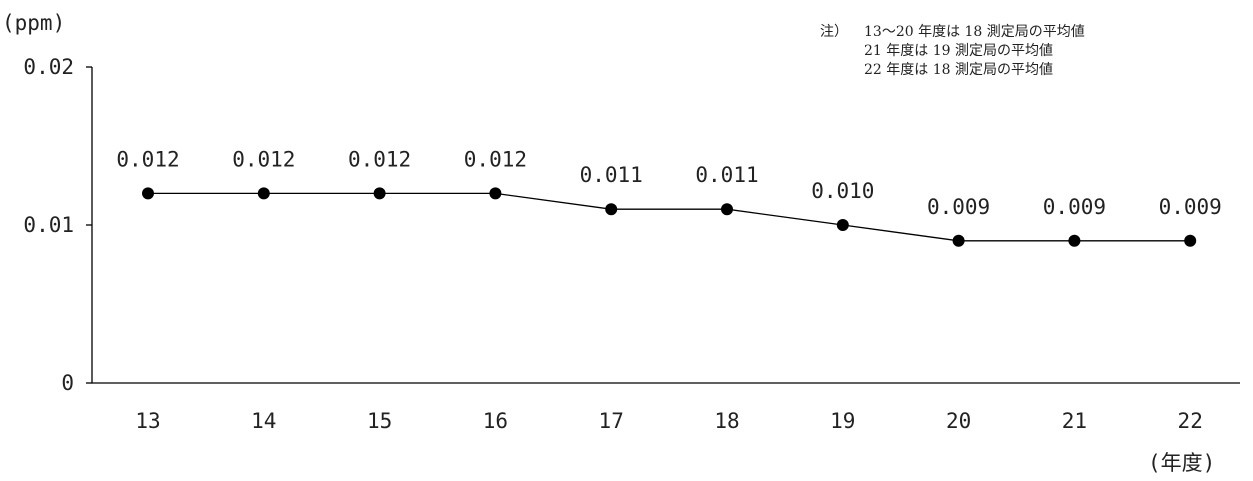 This screenshot has height=481, width=1253. What do you see at coordinates (1074, 421) in the screenshot?
I see `x-tick-label: 21` at bounding box center [1074, 421].